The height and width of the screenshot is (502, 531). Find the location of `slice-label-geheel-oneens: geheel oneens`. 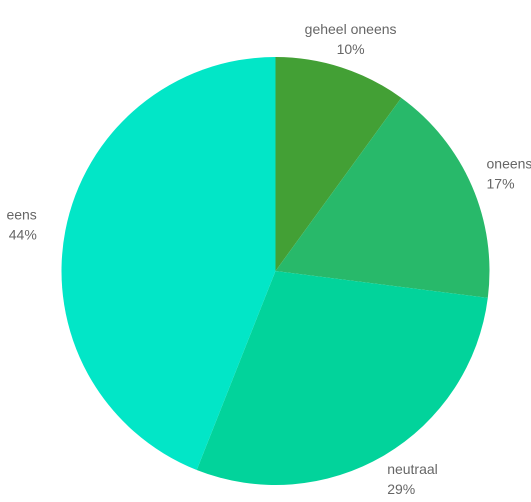

slice-label-geheel-oneens: geheel oneens is located at coordinates (351, 29).